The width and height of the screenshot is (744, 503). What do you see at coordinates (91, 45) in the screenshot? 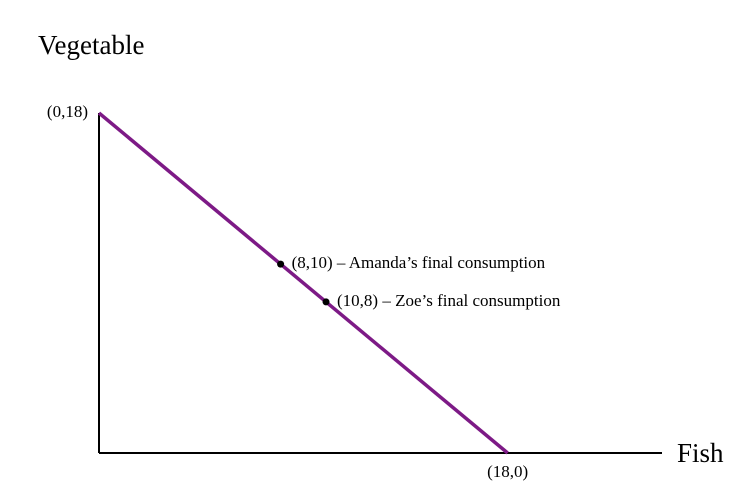
I see `y-axis-label: Vegetable` at bounding box center [91, 45].